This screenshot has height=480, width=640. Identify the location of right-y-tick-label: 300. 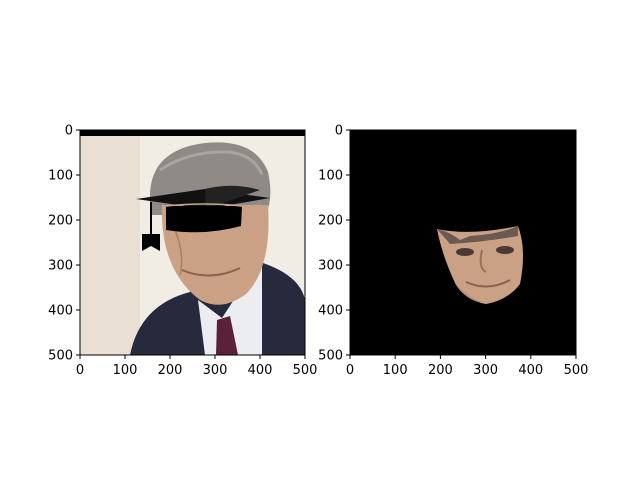
(330, 266).